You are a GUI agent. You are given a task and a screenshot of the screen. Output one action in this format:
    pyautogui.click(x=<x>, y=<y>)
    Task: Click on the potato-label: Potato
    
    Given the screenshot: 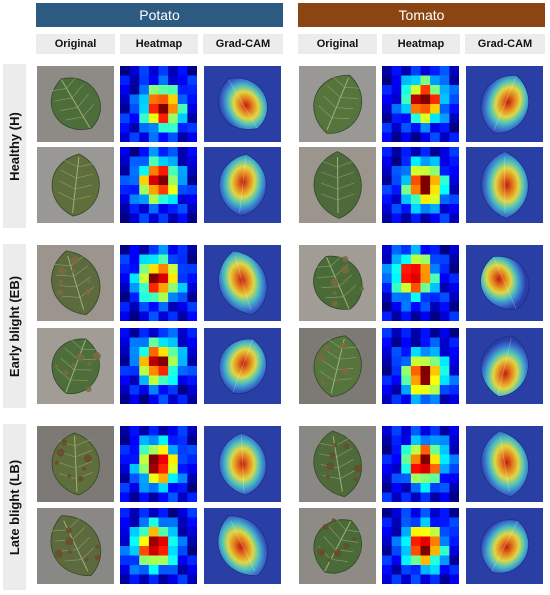 What is the action you would take?
    pyautogui.click(x=159, y=15)
    